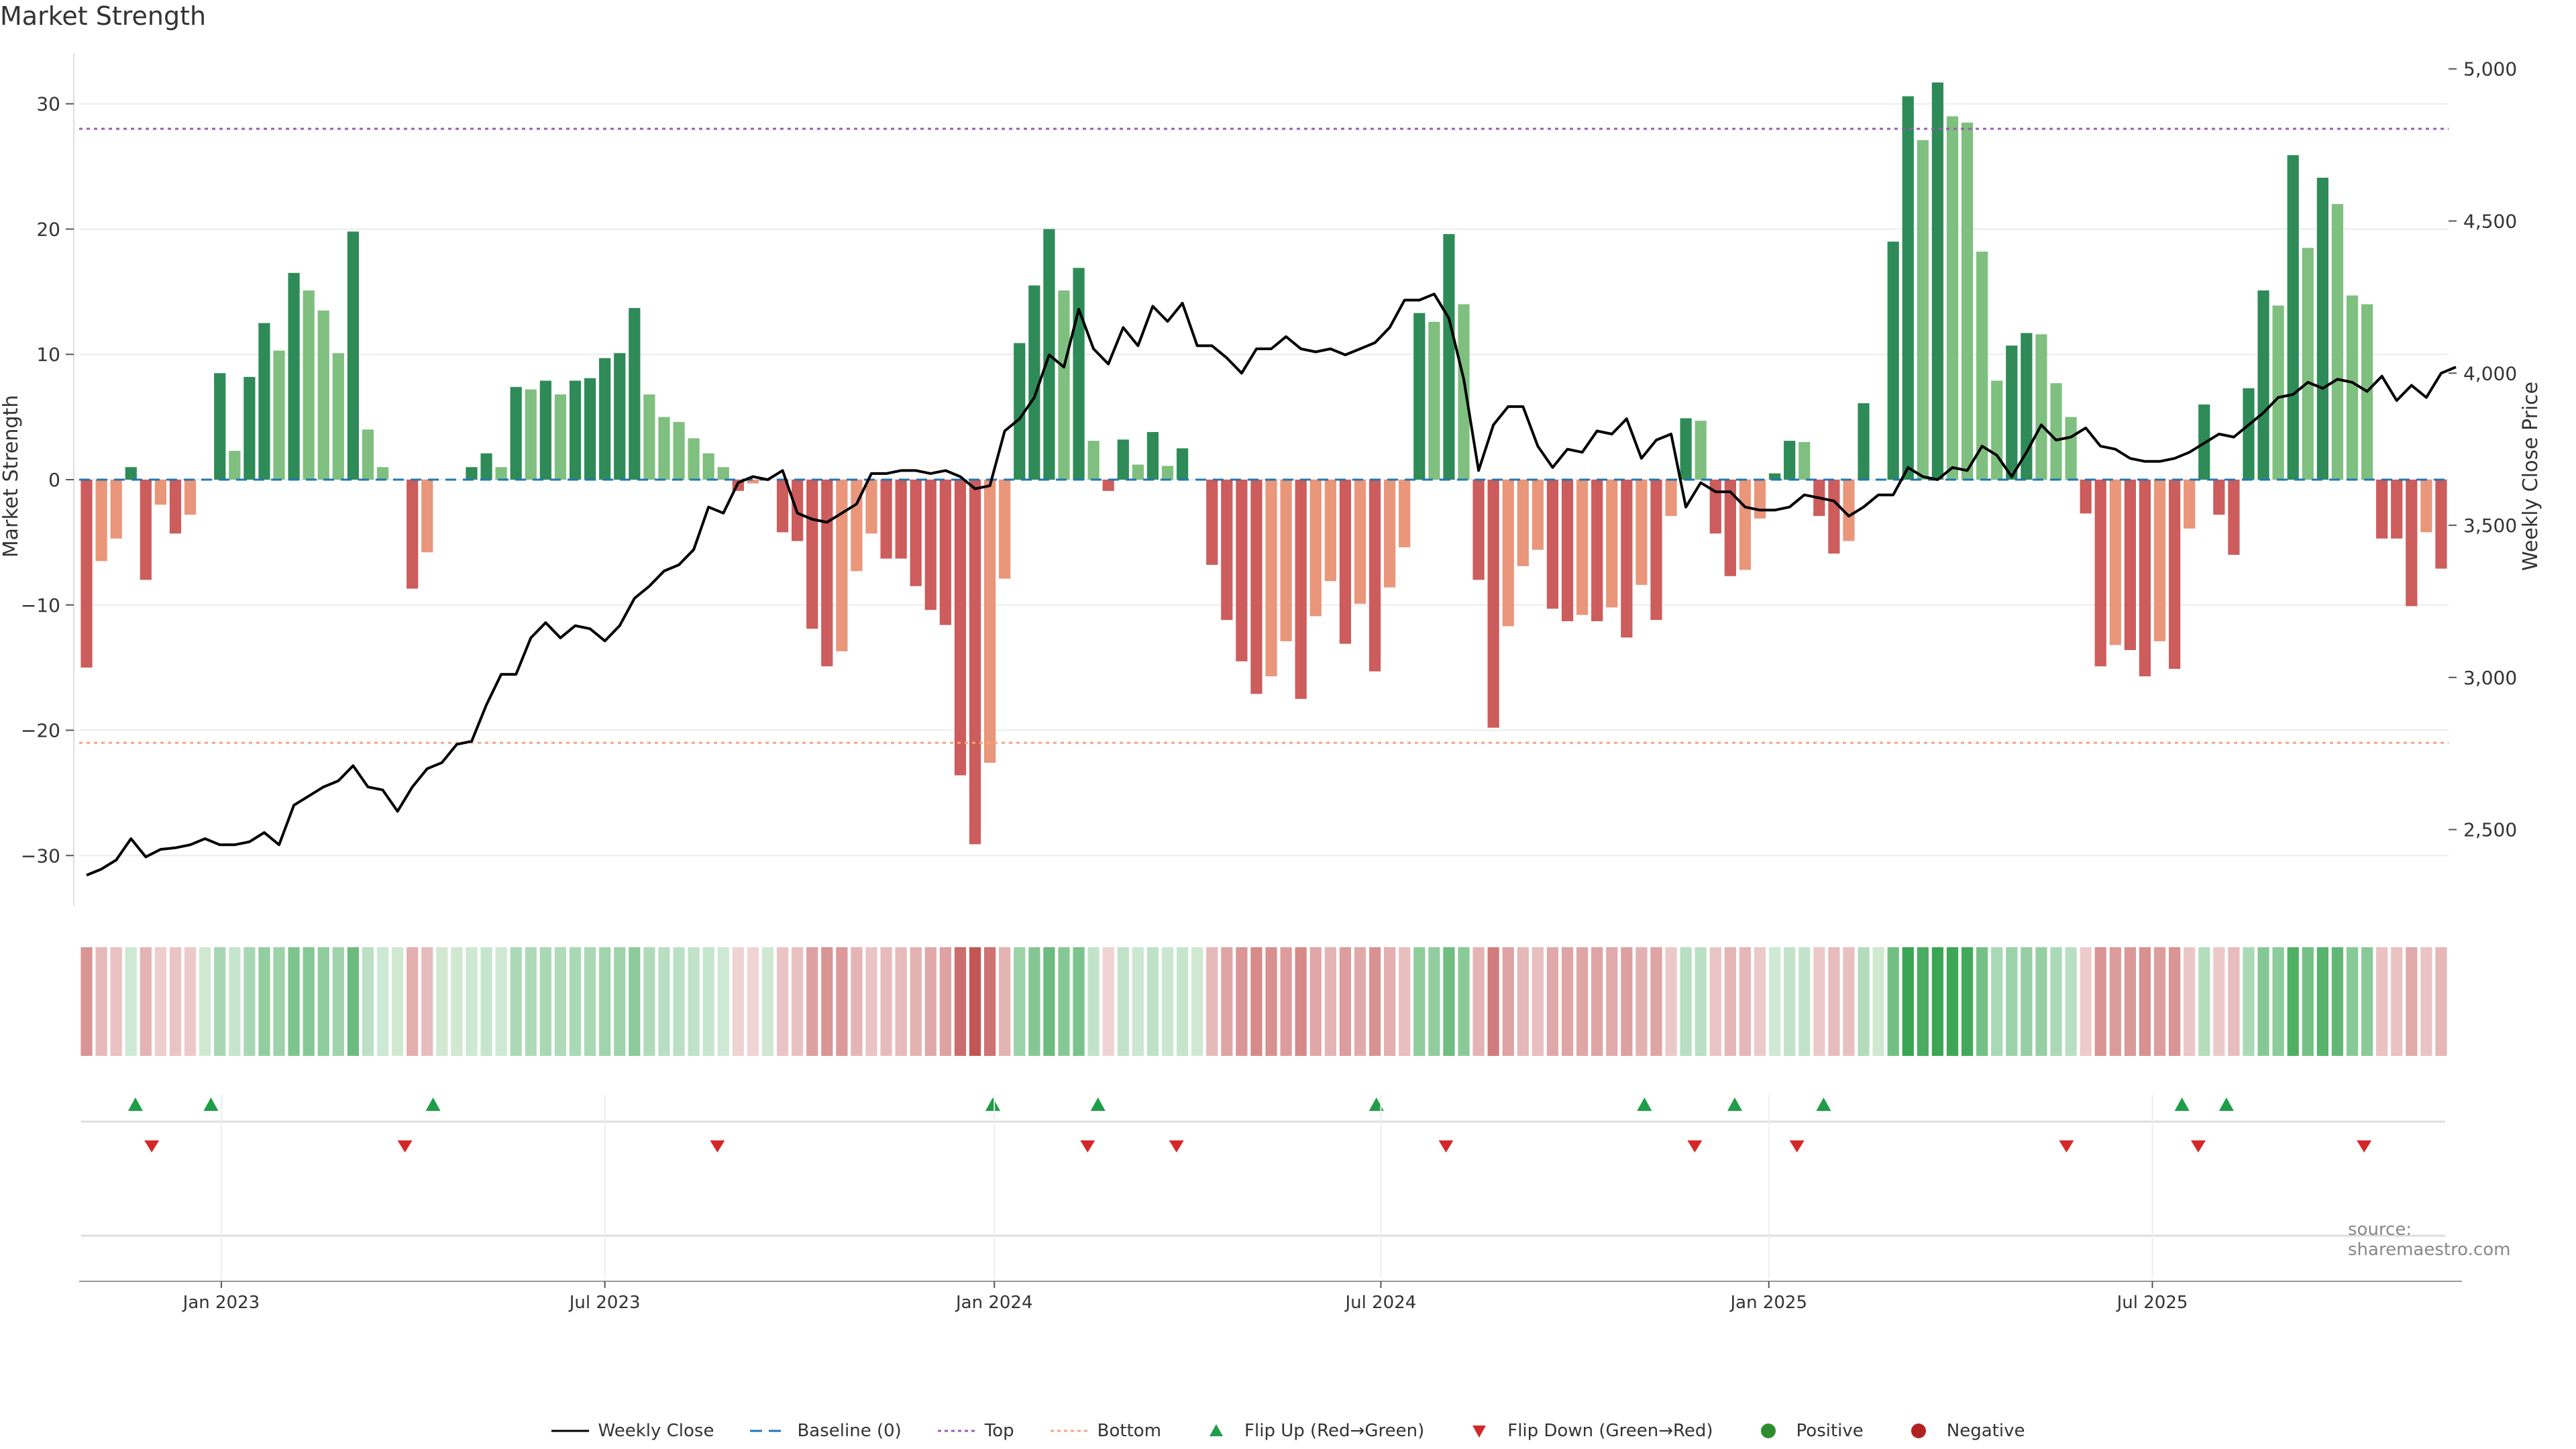 The width and height of the screenshot is (2576, 1449). I want to click on legend-item-negative: Negative, so click(1962, 1431).